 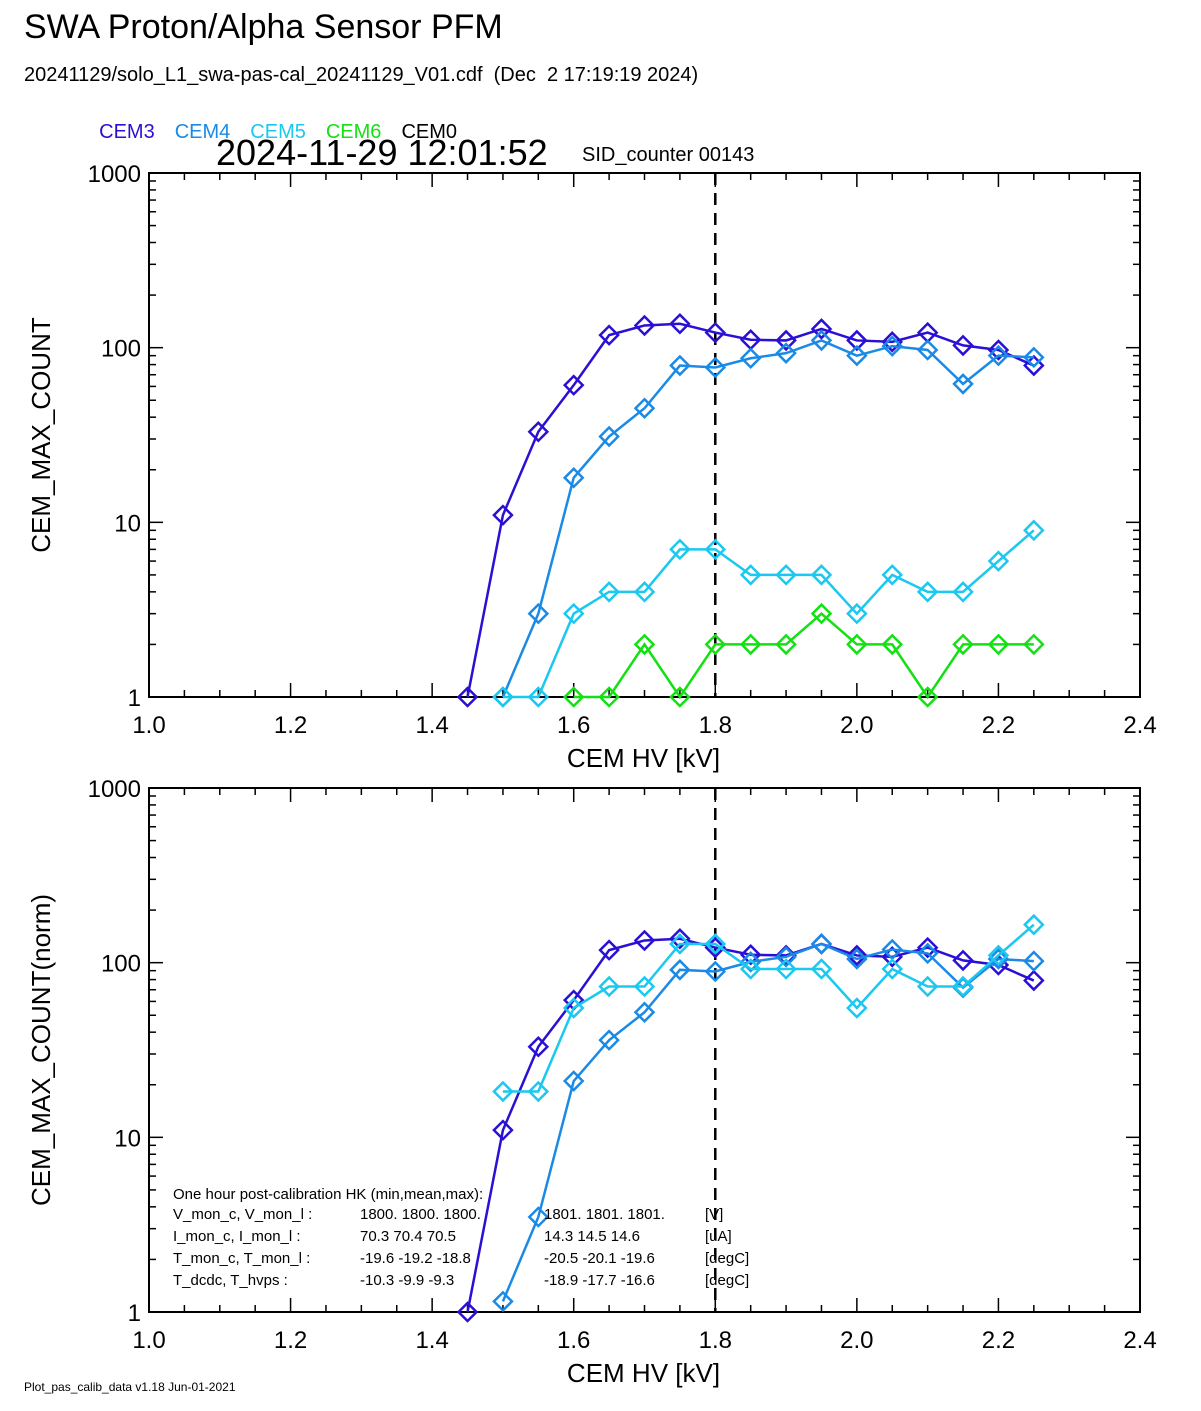 What do you see at coordinates (429, 132) in the screenshot?
I see `legend-cem0: CEM0` at bounding box center [429, 132].